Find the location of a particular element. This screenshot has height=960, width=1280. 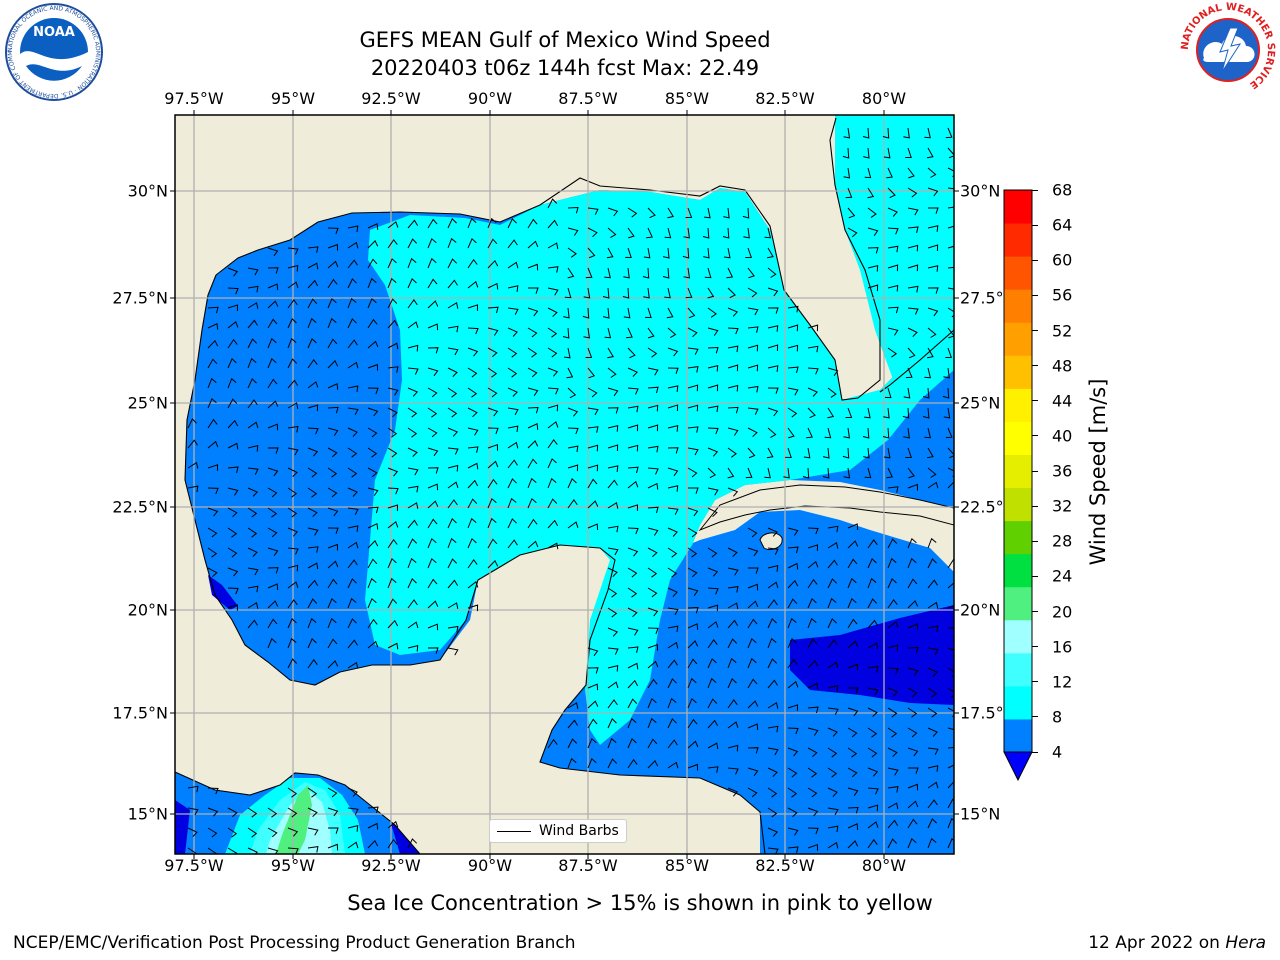

nws-logo: NATIONAL WEATHER SERVICE is located at coordinates (1228, 50).